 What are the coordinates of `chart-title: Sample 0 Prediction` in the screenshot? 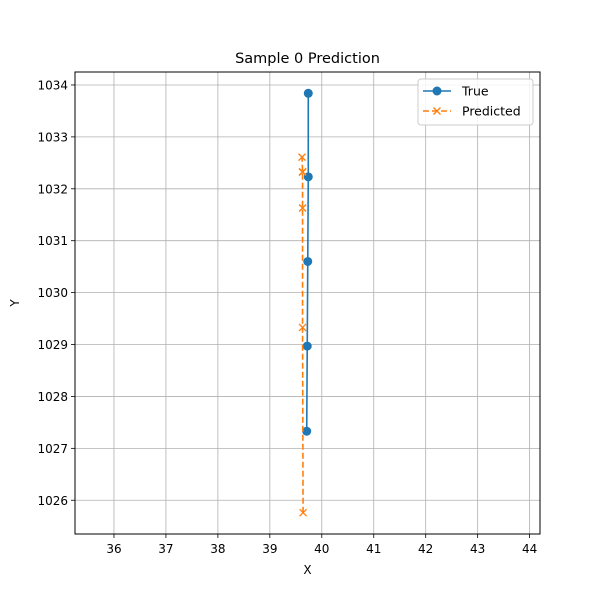 It's located at (307, 59).